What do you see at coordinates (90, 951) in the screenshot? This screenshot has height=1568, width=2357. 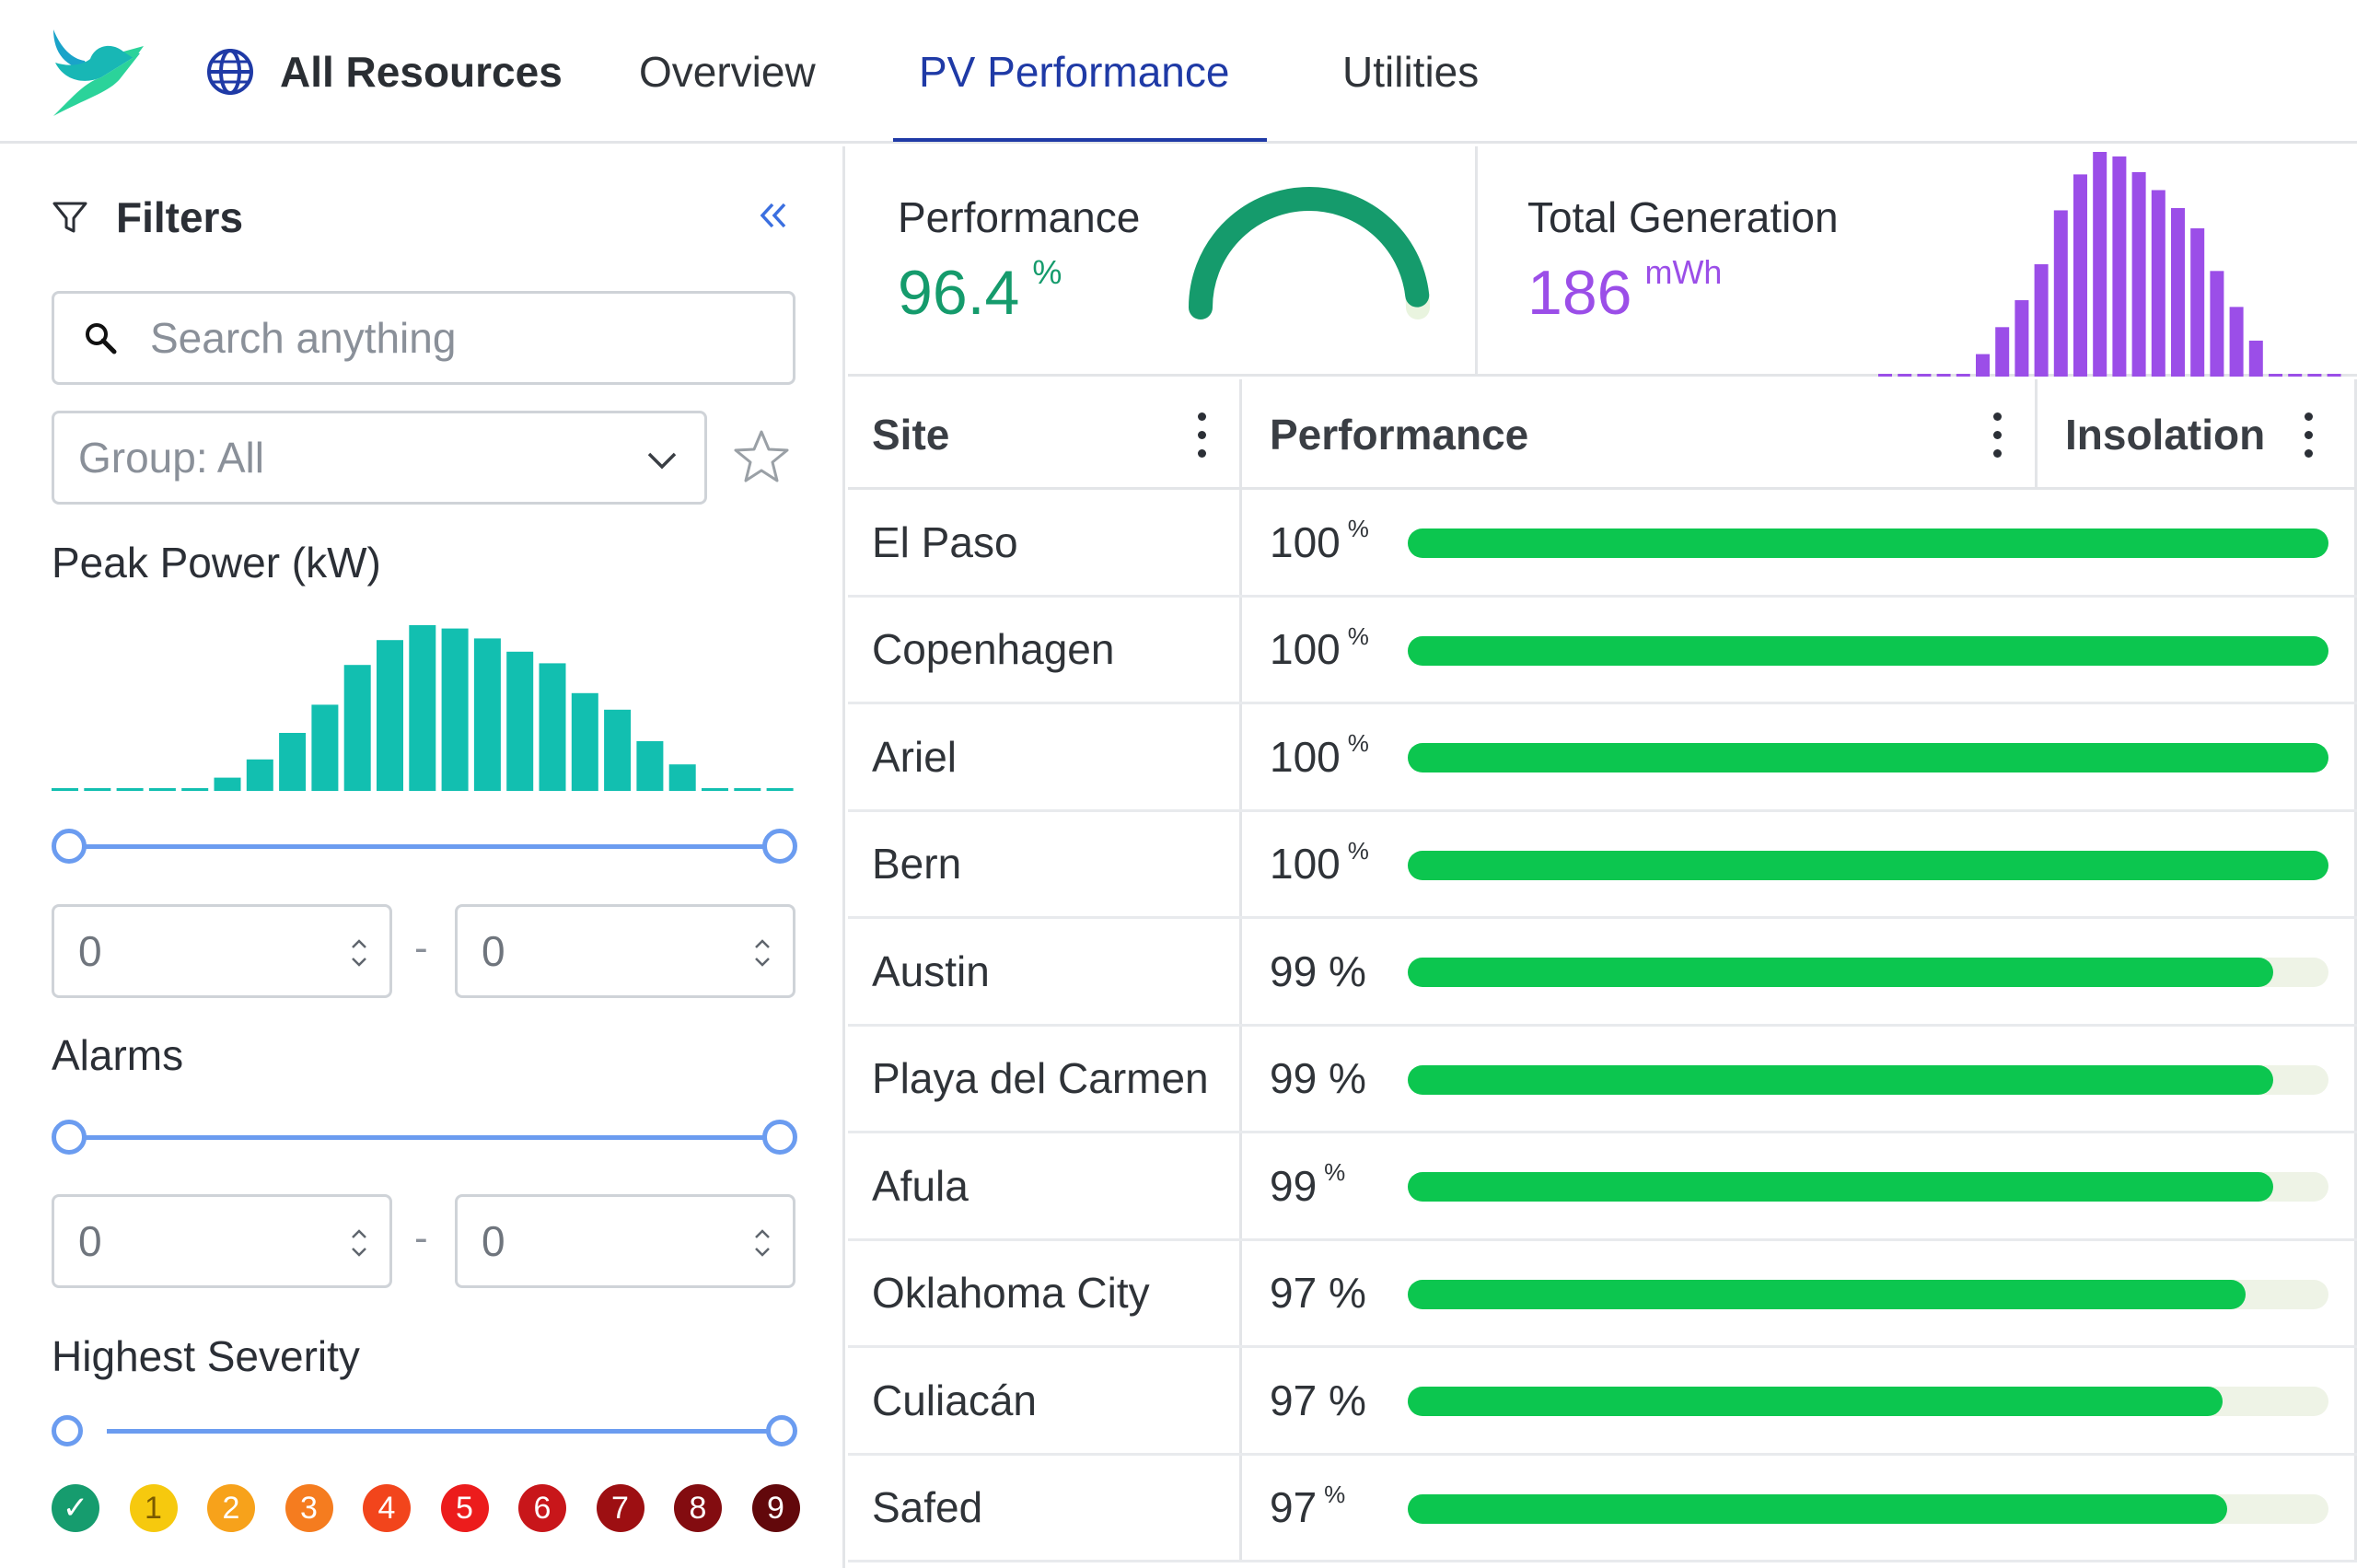 I see `peak-power-min-value: 0` at bounding box center [90, 951].